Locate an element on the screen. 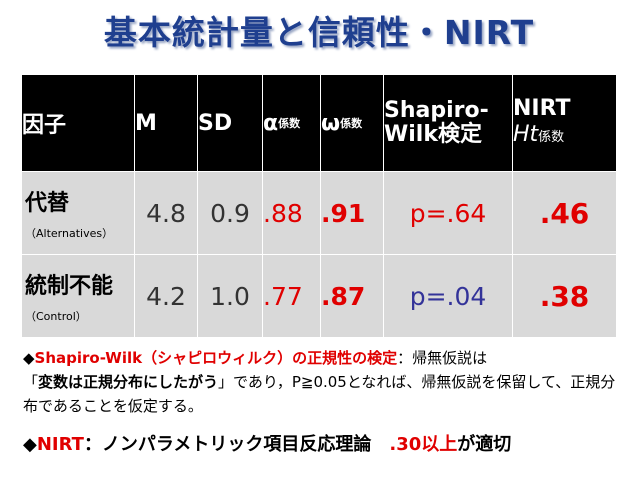 The image size is (638, 478). nirt-note: ◆NIRT：ノンパラメトリック項目反応理論 .30以上が適切 is located at coordinates (323, 443).